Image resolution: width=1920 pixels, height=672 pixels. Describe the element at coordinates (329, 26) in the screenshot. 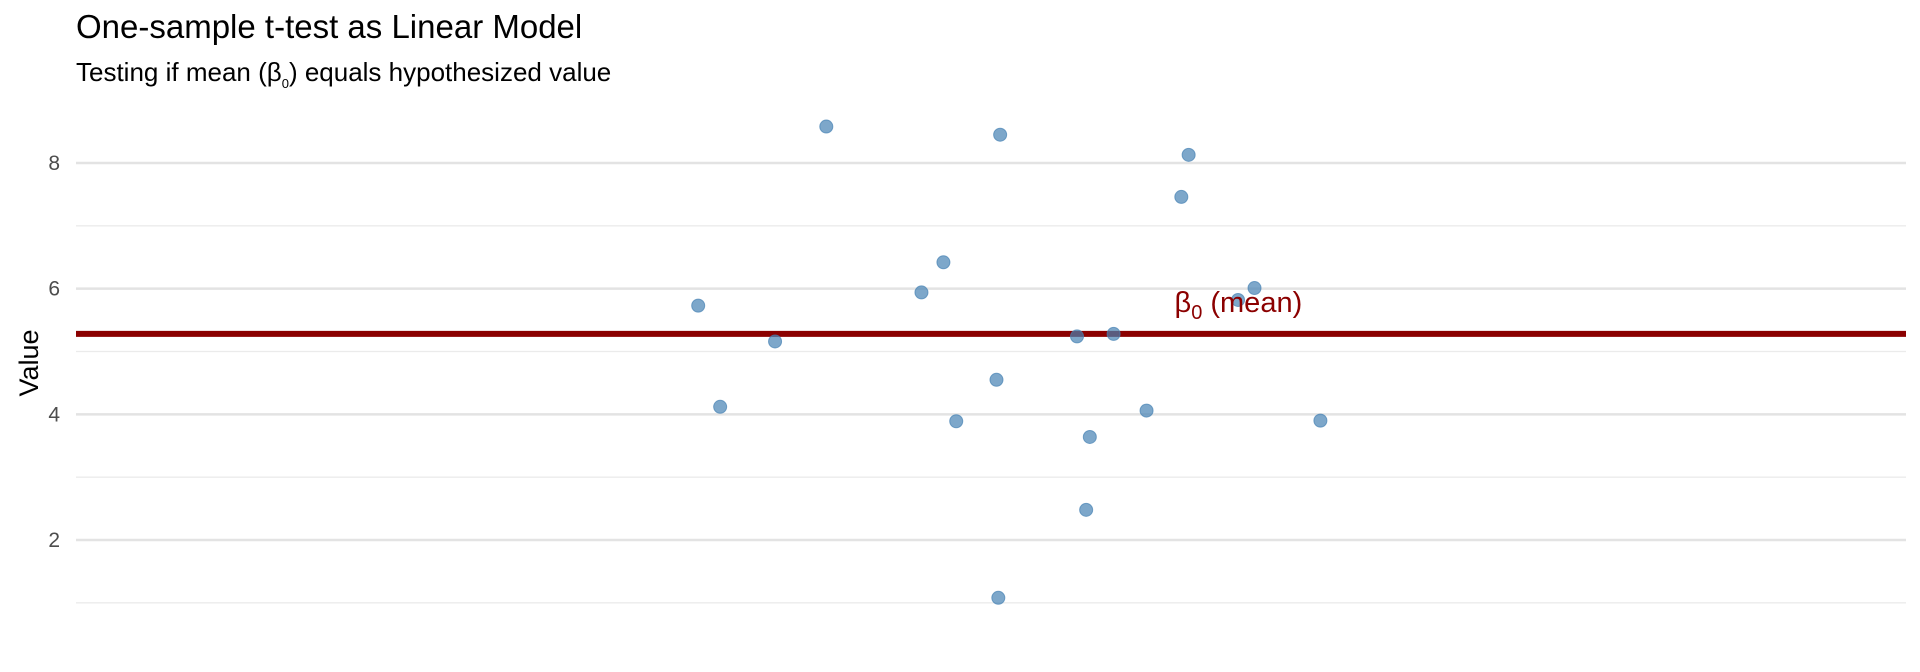

I see `chart-title: One-sample t-test as Linear Model` at that location.